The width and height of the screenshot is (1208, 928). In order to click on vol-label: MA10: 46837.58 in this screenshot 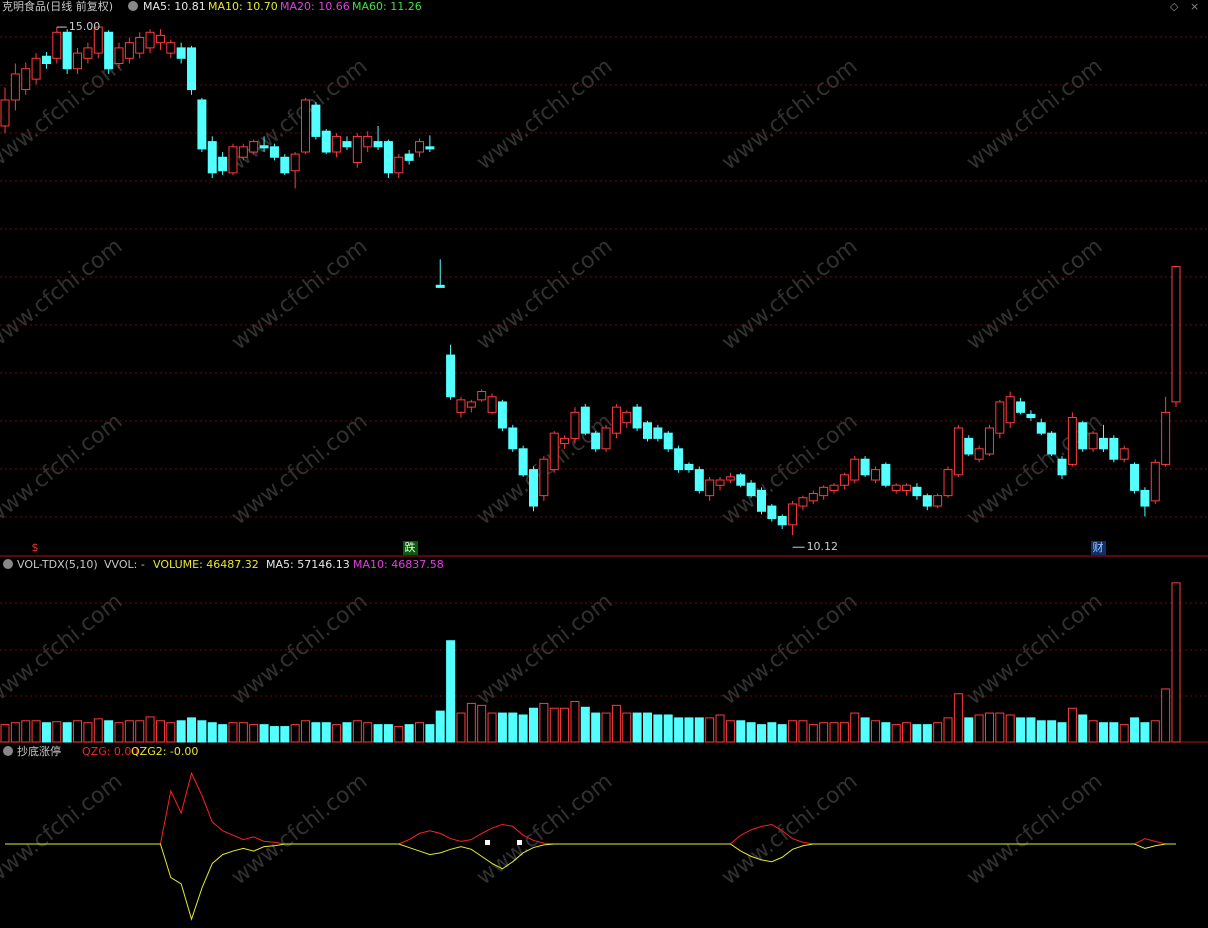, I will do `click(398, 564)`.